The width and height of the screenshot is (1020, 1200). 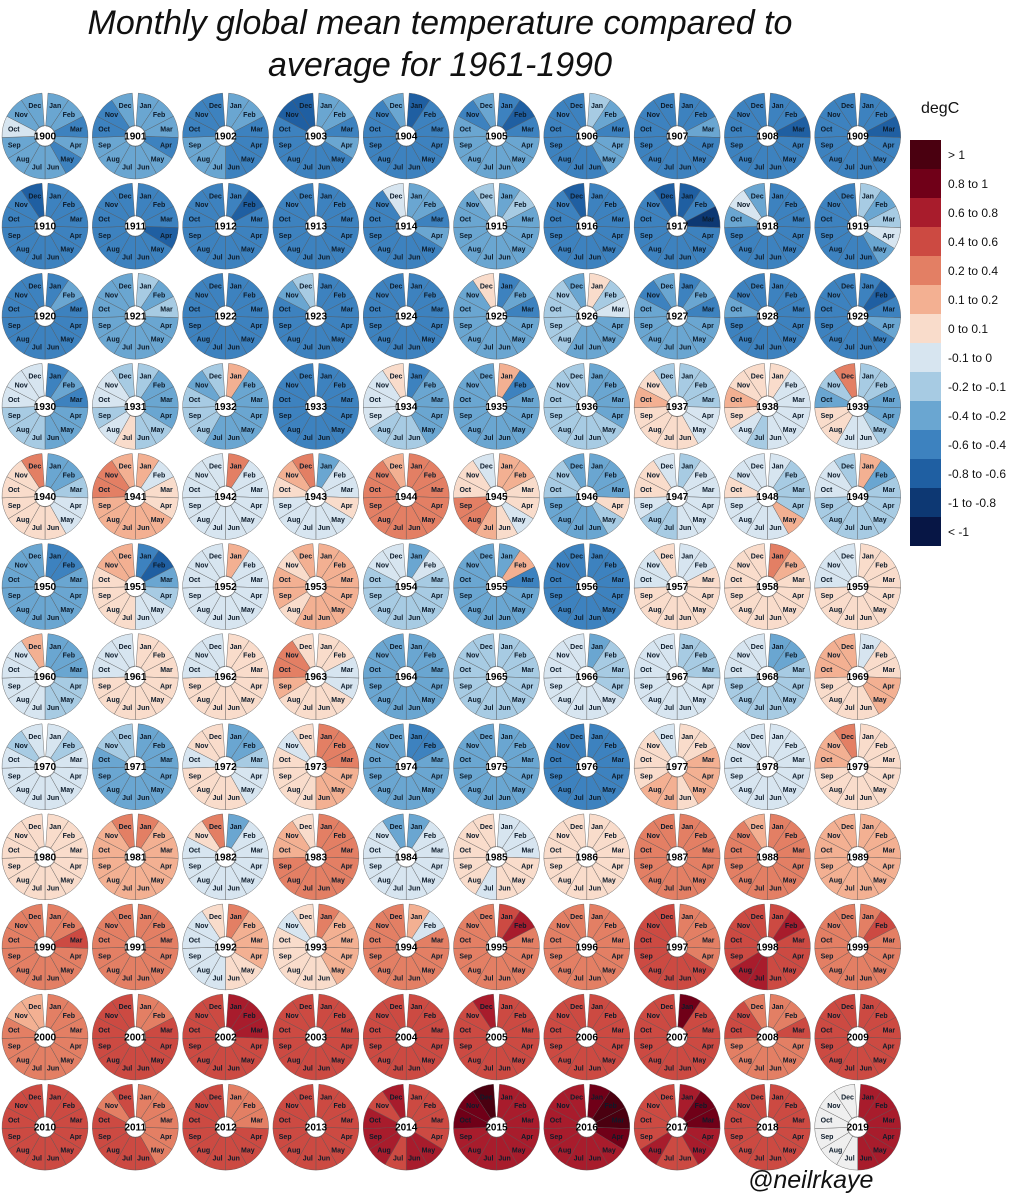 What do you see at coordinates (45, 137) in the screenshot?
I see `year-label: 1900` at bounding box center [45, 137].